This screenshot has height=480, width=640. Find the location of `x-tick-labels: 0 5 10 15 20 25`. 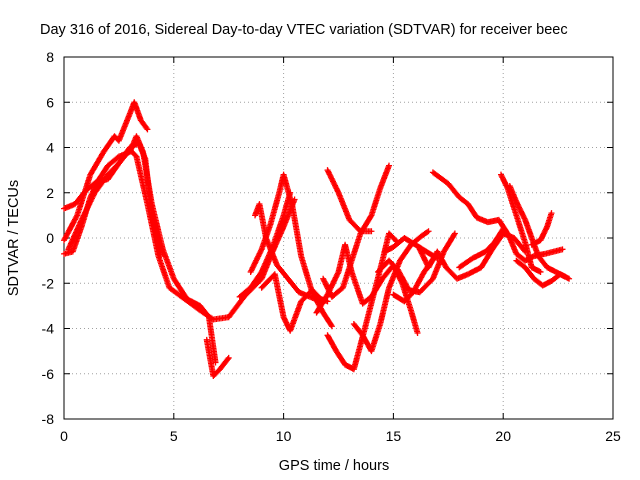

x-tick-labels: 0 5 10 15 20 25 is located at coordinates (340, 436).